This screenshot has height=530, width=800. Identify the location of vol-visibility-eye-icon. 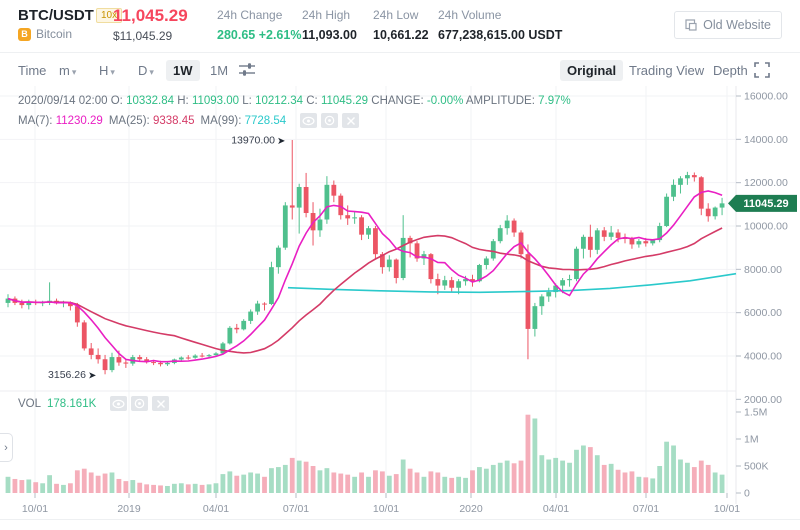
(119, 403).